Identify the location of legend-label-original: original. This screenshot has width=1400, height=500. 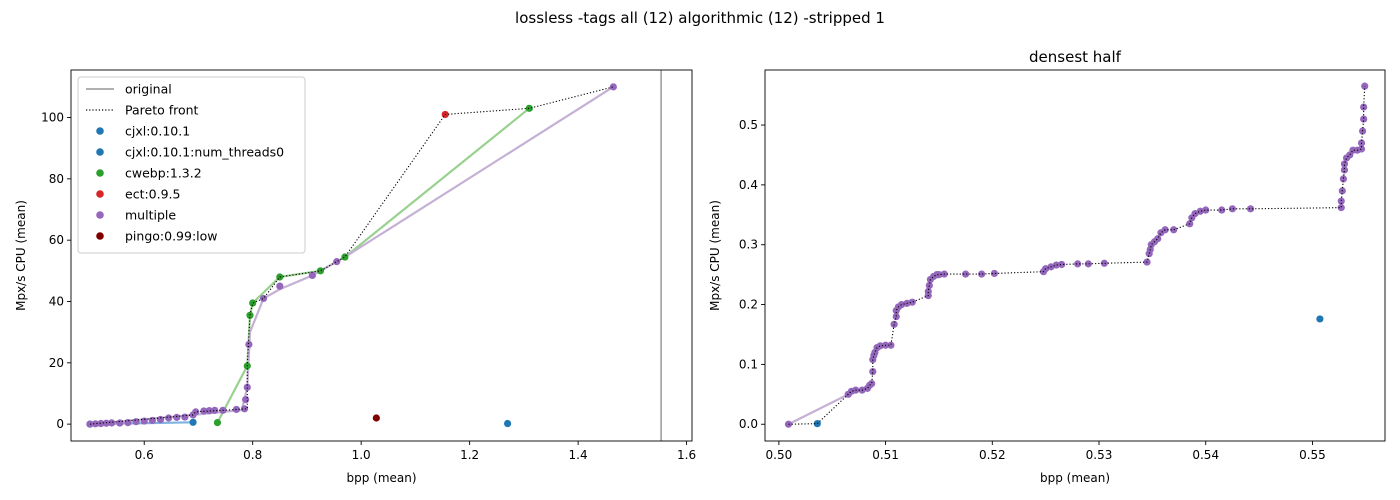
(148, 89).